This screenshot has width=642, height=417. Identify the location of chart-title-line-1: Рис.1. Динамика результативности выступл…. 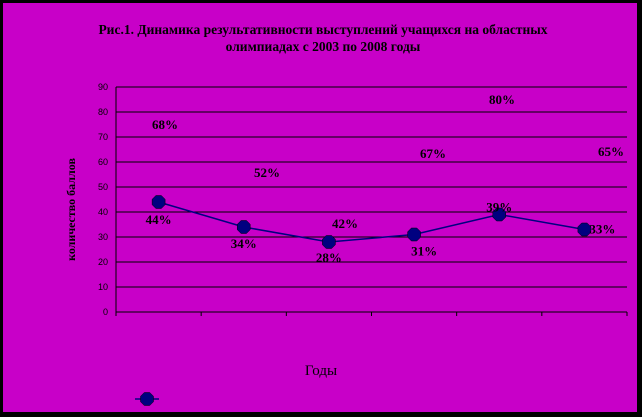
(323, 29).